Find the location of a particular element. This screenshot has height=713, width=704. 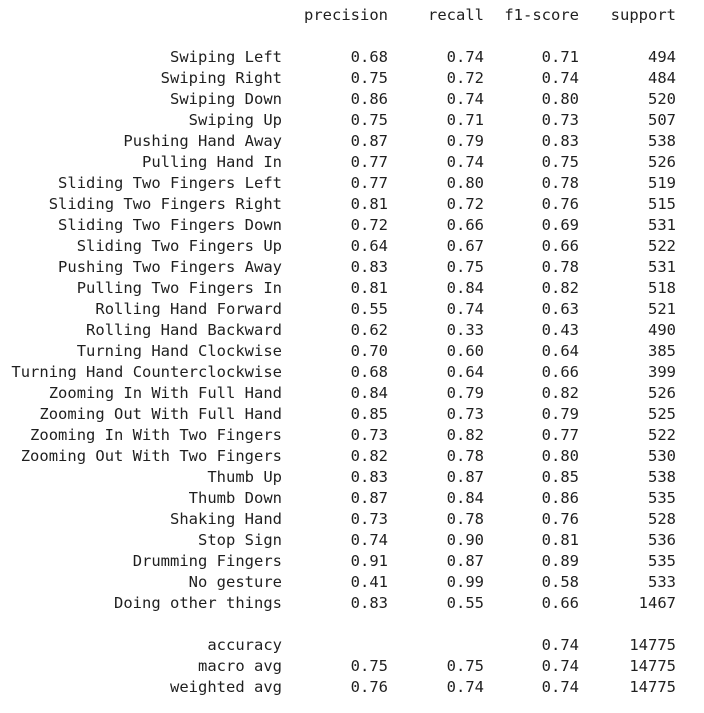

recall-value: 0.60 is located at coordinates (465, 351).